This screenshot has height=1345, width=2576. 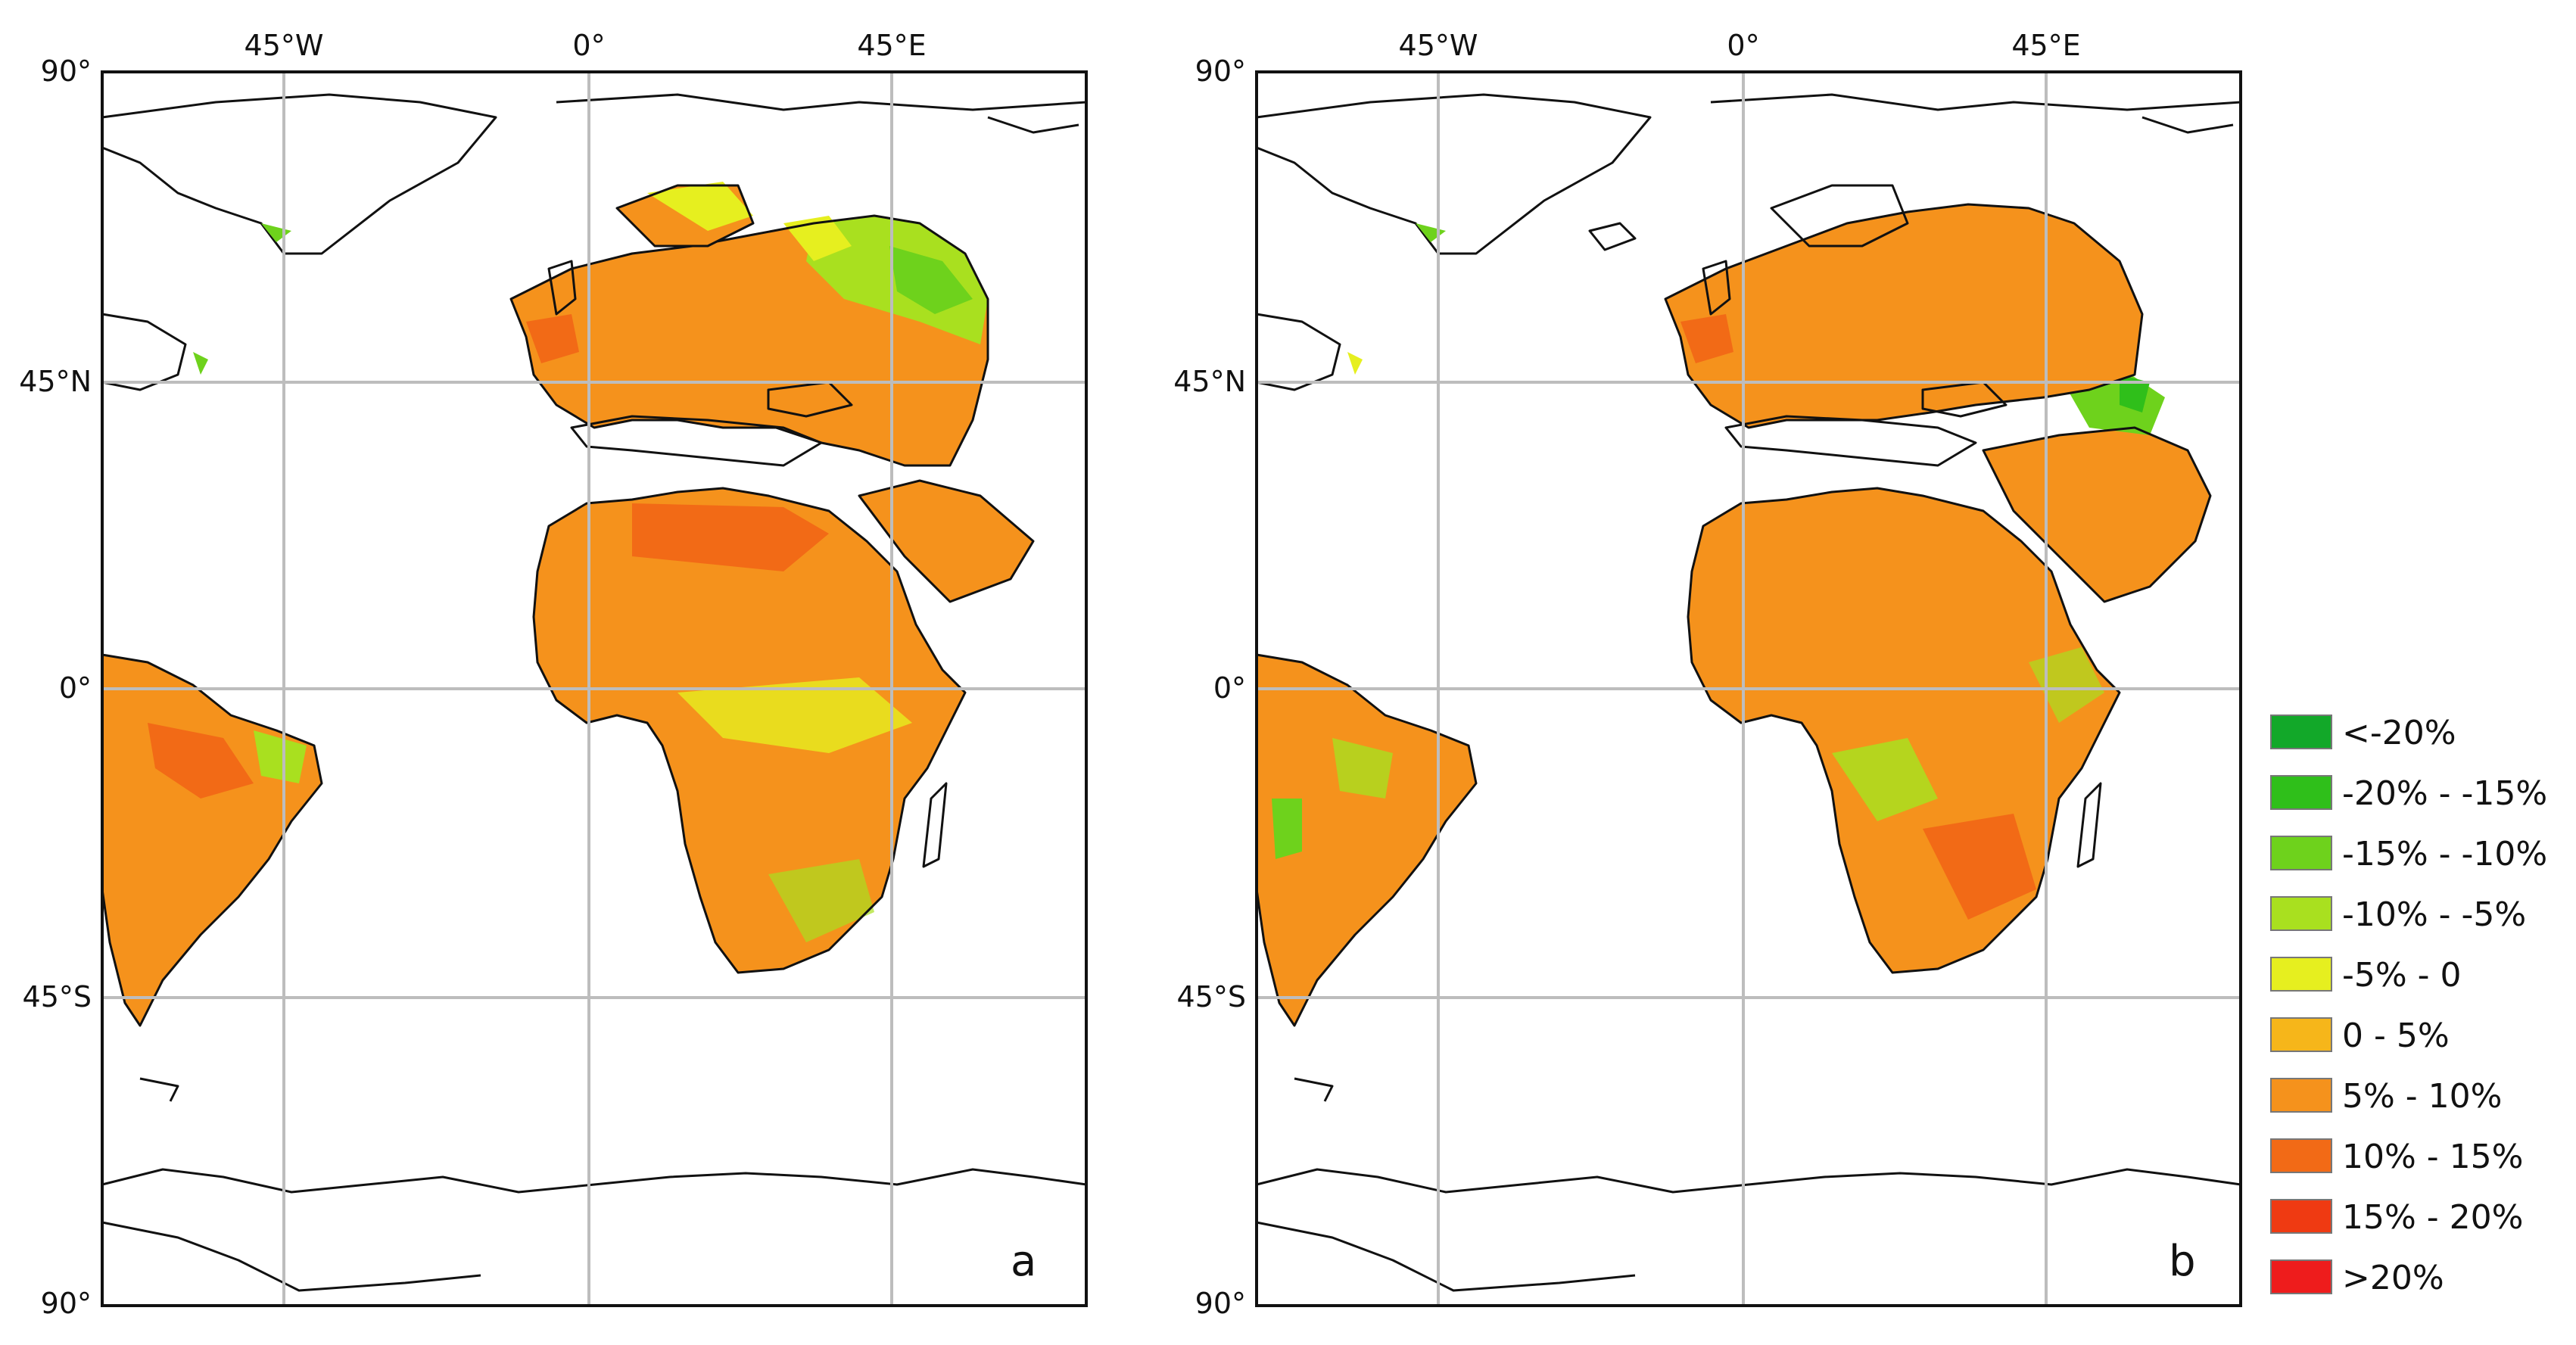 I want to click on legend-item: 10% - 15%, so click(x=2396, y=1157).